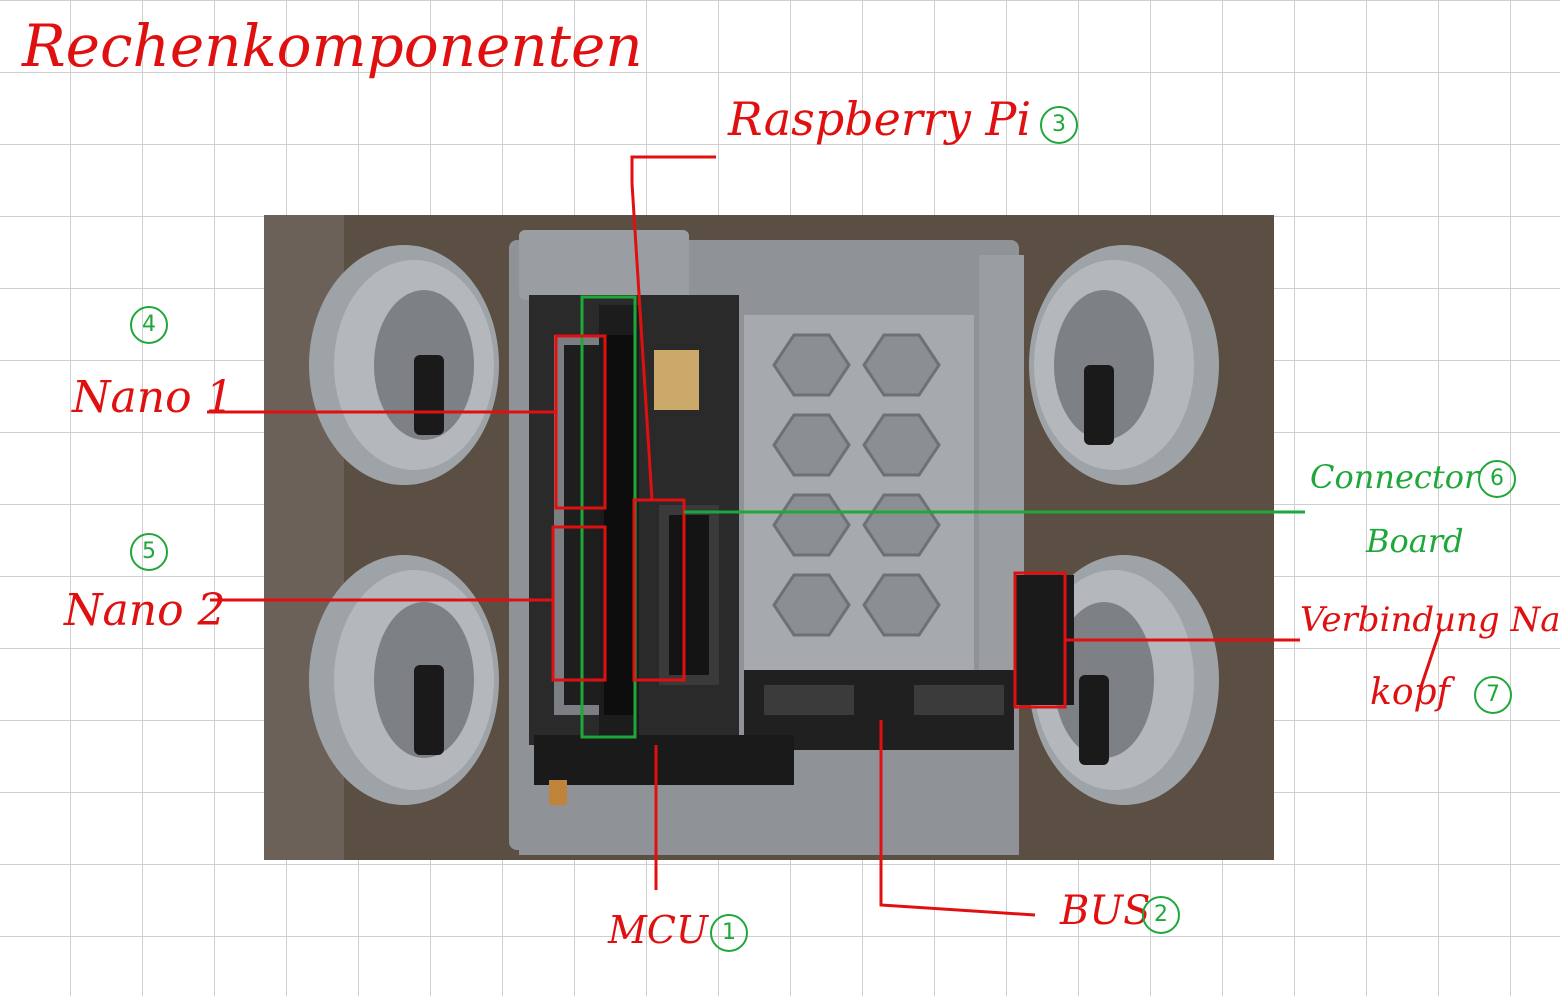 This screenshot has width=1560, height=996. Describe the element at coordinates (1105, 911) in the screenshot. I see `bus-label: BUS` at that location.